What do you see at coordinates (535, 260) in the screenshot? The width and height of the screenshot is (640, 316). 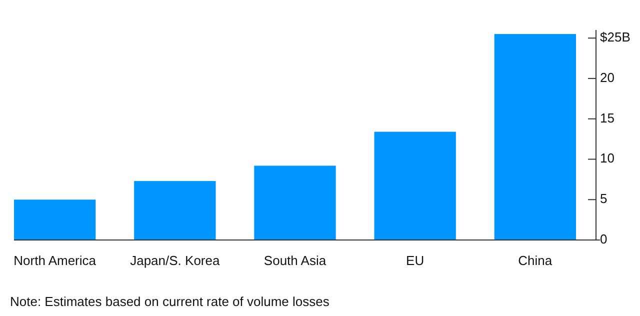 I see `x-tick-label: China` at bounding box center [535, 260].